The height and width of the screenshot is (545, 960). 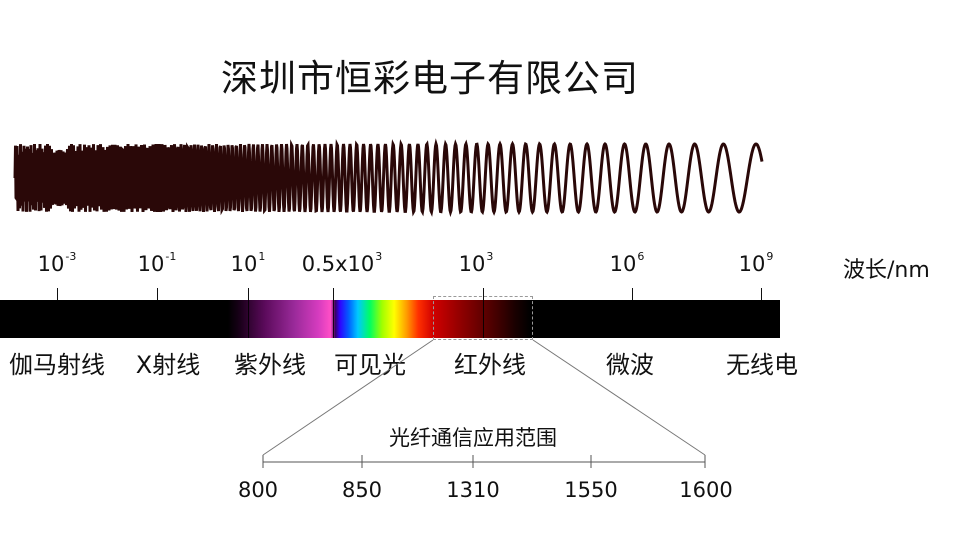 What do you see at coordinates (490, 365) in the screenshot?
I see `region-label-infrared: 红外线` at bounding box center [490, 365].